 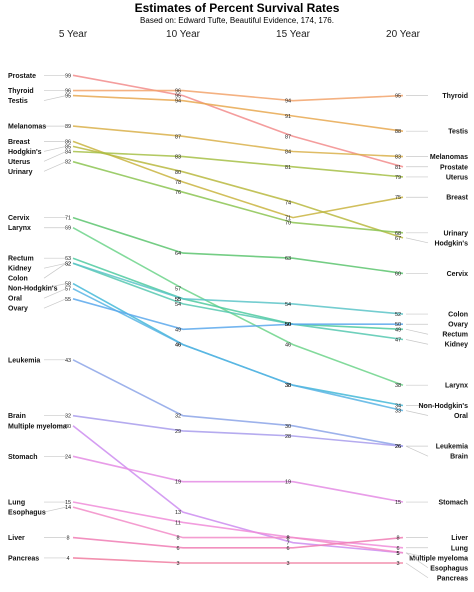 I want to click on value-label: 30, so click(x=288, y=427).